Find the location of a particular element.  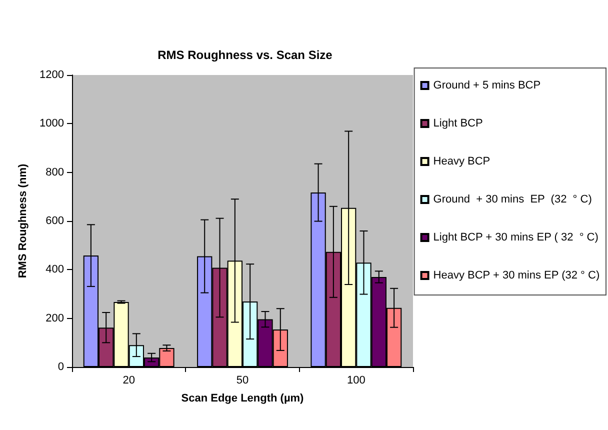

y-axis-title: RMS Roughness (nm) is located at coordinates (23, 221).